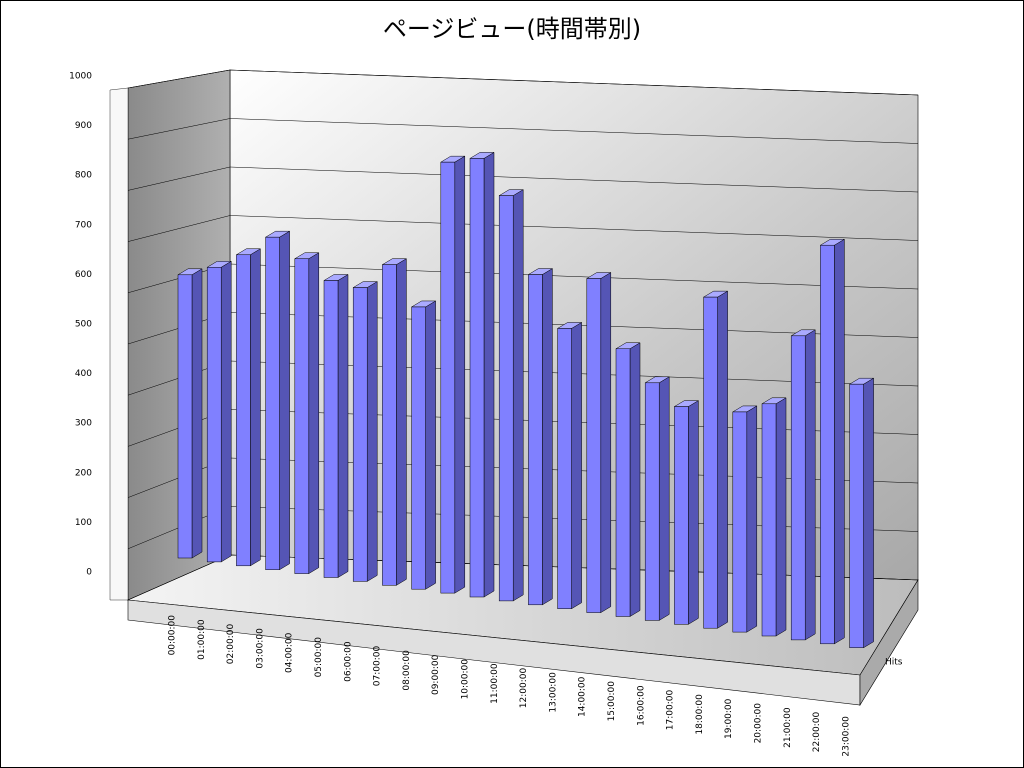  Describe the element at coordinates (889, 642) in the screenshot. I see `floor-side` at that location.